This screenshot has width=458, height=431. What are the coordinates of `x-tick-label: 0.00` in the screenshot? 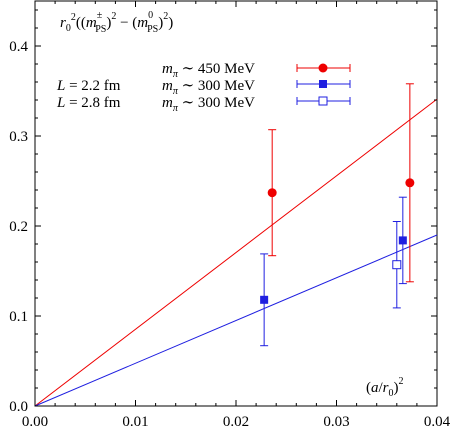 It's located at (35, 422).